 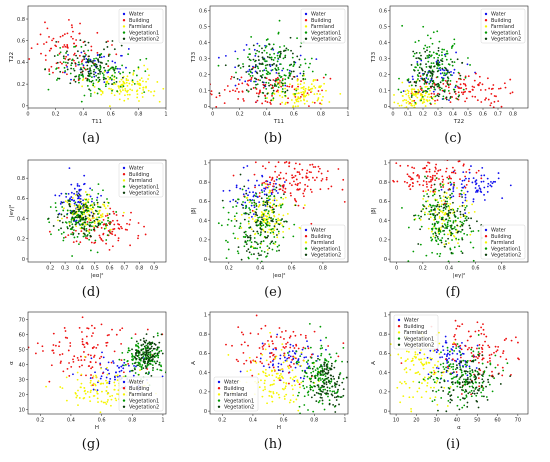 What do you see at coordinates (144, 33) in the screenshot?
I see `legend-label: Vegetation1` at bounding box center [144, 33].